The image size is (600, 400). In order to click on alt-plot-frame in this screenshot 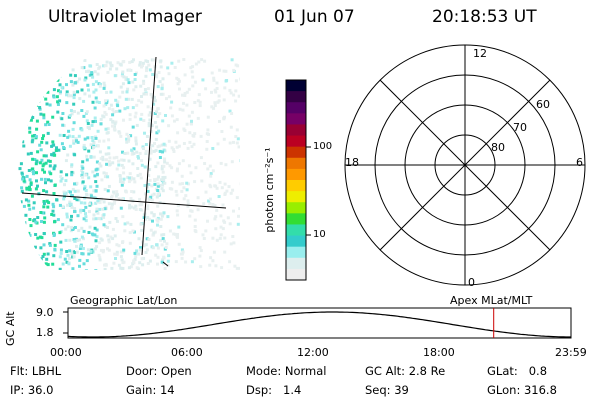, I will do `click(319, 323)`.